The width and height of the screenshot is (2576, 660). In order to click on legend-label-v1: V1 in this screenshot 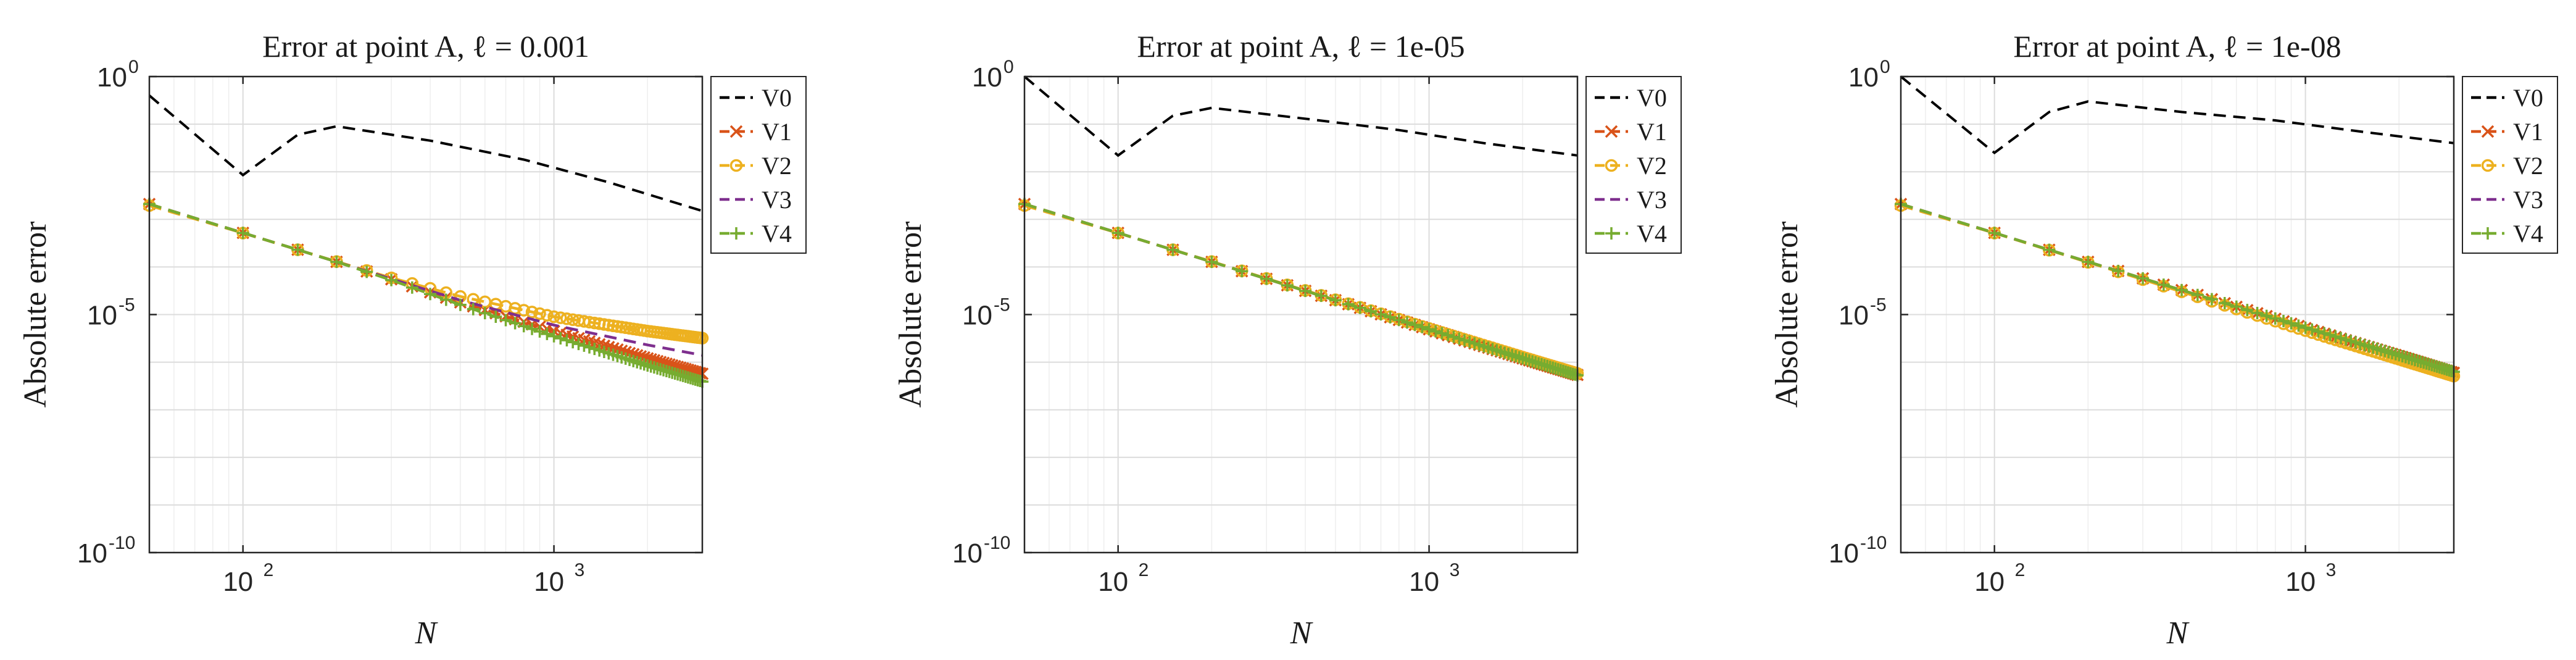, I will do `click(1652, 132)`.